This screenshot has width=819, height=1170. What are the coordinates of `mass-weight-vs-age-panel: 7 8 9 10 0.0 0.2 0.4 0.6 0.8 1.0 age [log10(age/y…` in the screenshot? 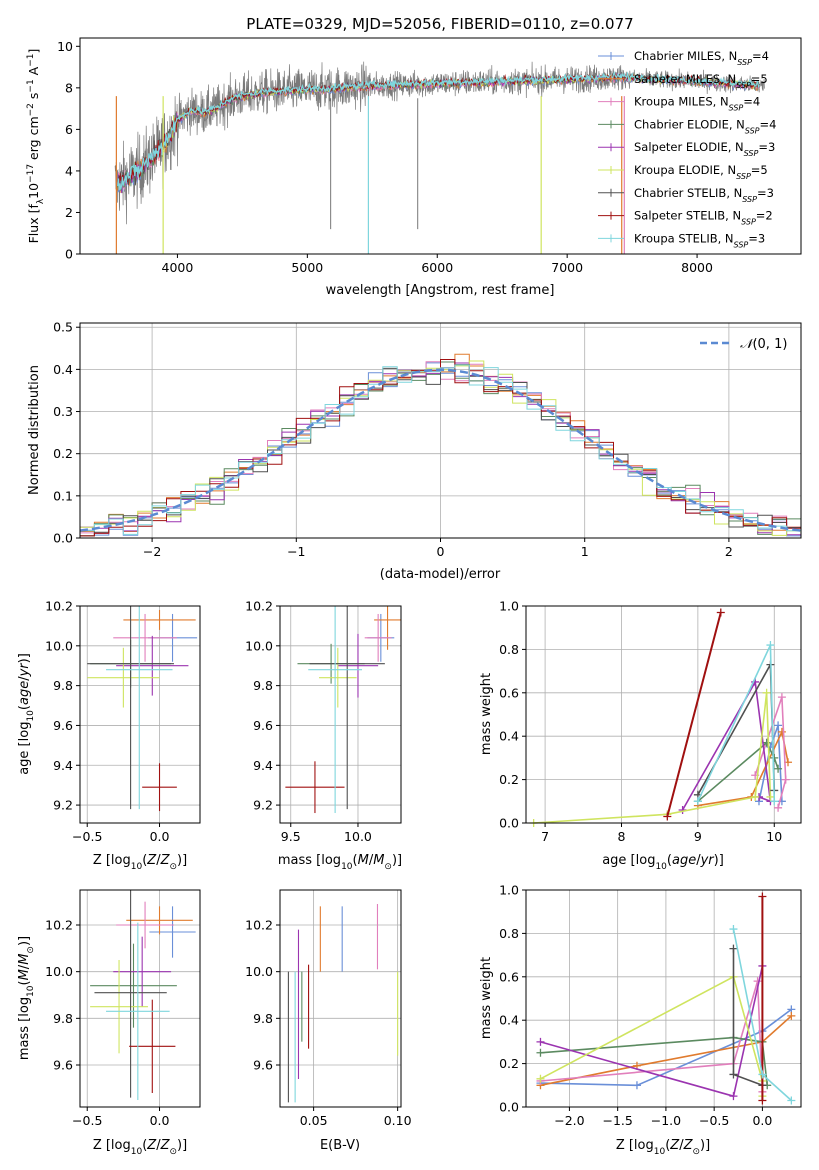 It's located at (640, 735).